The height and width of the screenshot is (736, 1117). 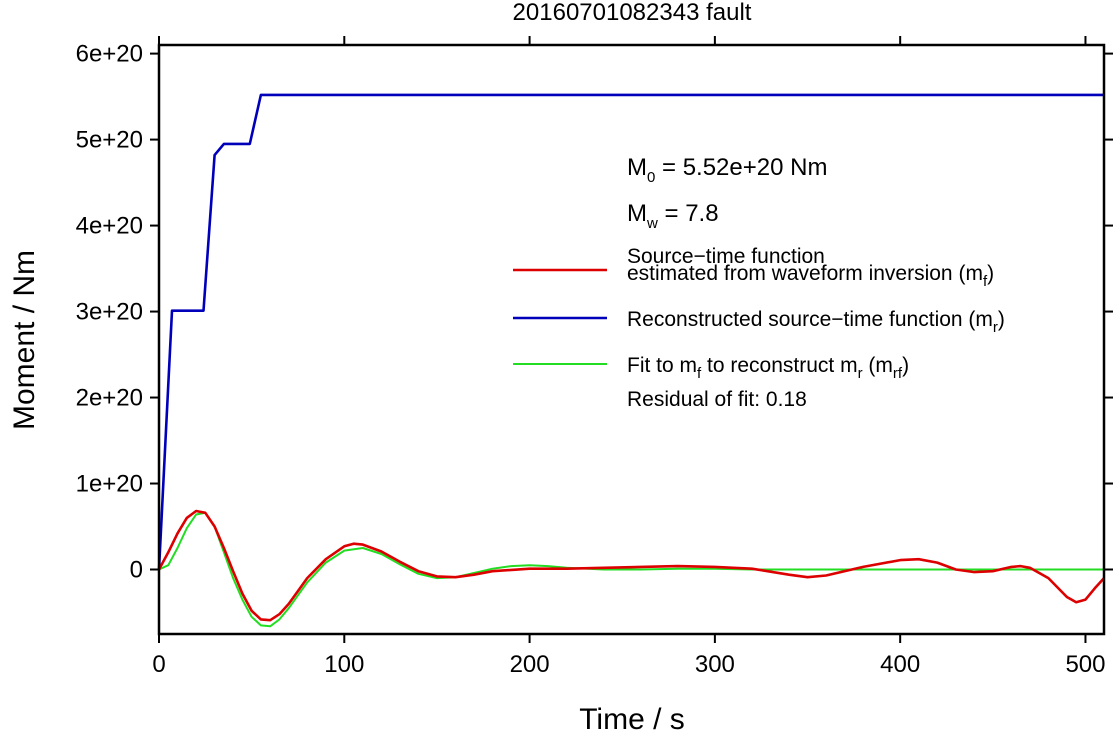 I want to click on mw-annotation: Mw = 7.8, so click(x=673, y=216).